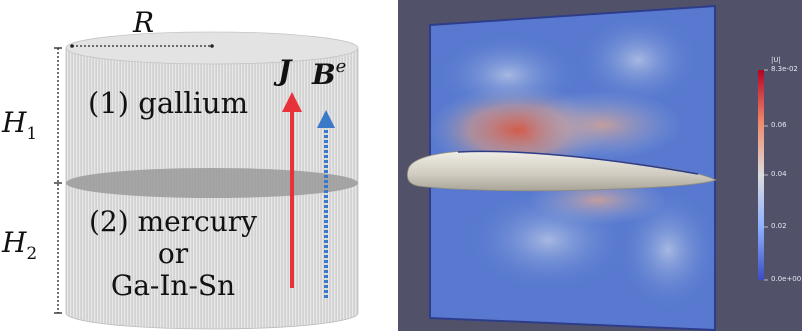  What do you see at coordinates (14, 242) in the screenshot?
I see `h2-letter: H` at bounding box center [14, 242].